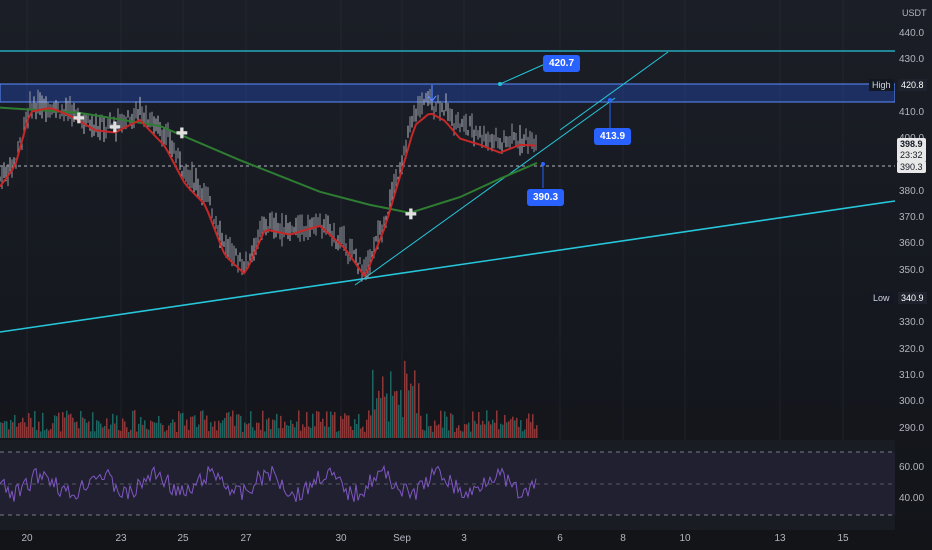 The height and width of the screenshot is (550, 932). What do you see at coordinates (614, 91) in the screenshot?
I see `rising-trendline-upper` at bounding box center [614, 91].